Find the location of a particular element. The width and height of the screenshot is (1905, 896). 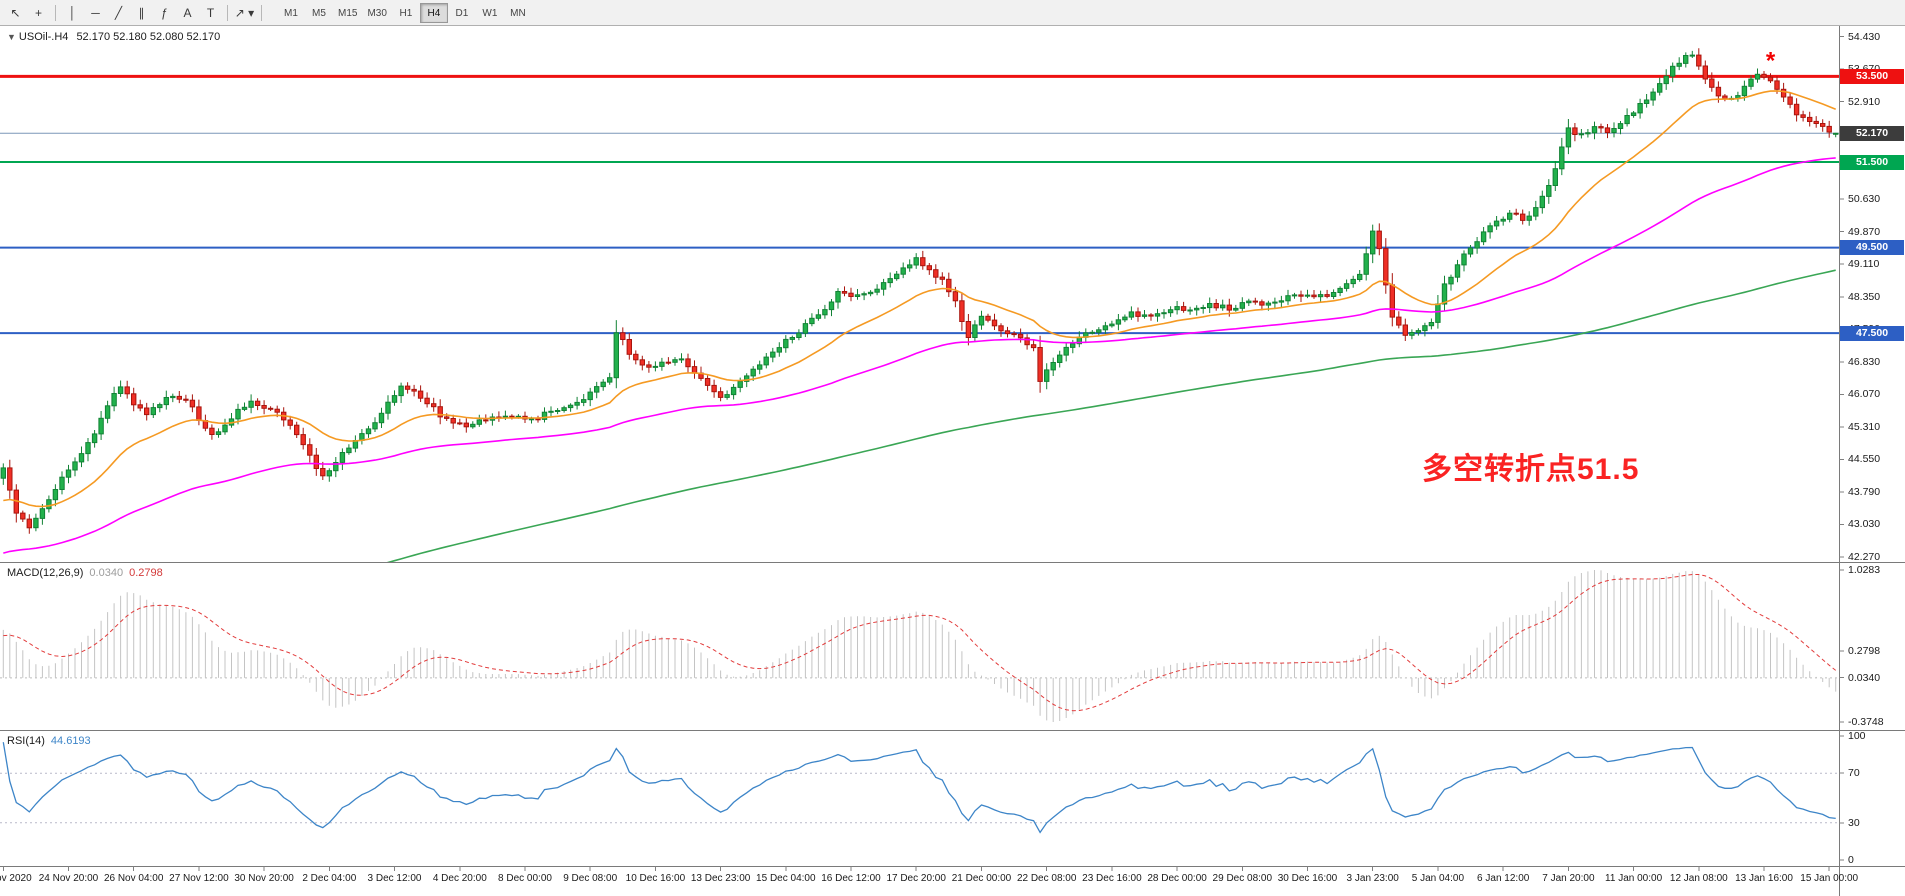

time-axis-label: 23 Nov 2020 is located at coordinates (16, 878).